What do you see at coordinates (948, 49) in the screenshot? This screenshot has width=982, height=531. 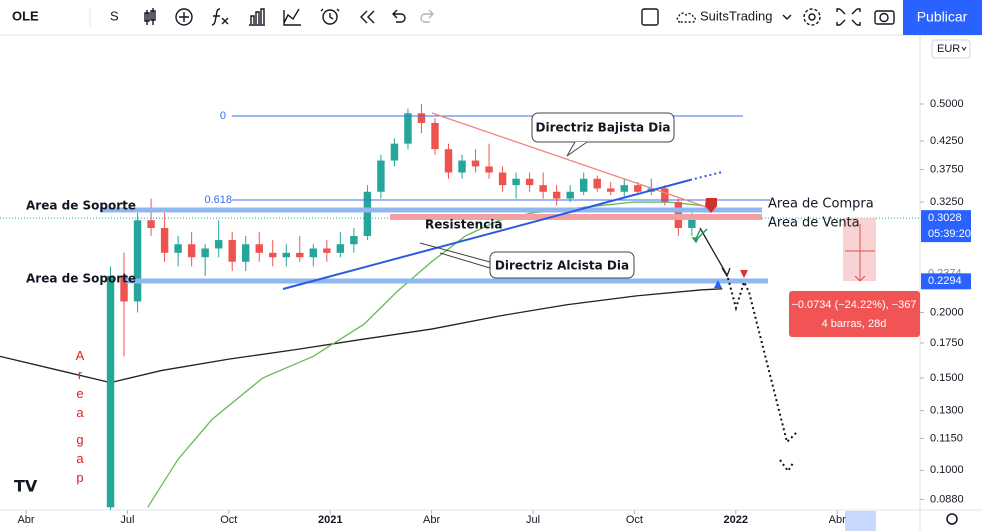 I see `currency: EUR` at bounding box center [948, 49].